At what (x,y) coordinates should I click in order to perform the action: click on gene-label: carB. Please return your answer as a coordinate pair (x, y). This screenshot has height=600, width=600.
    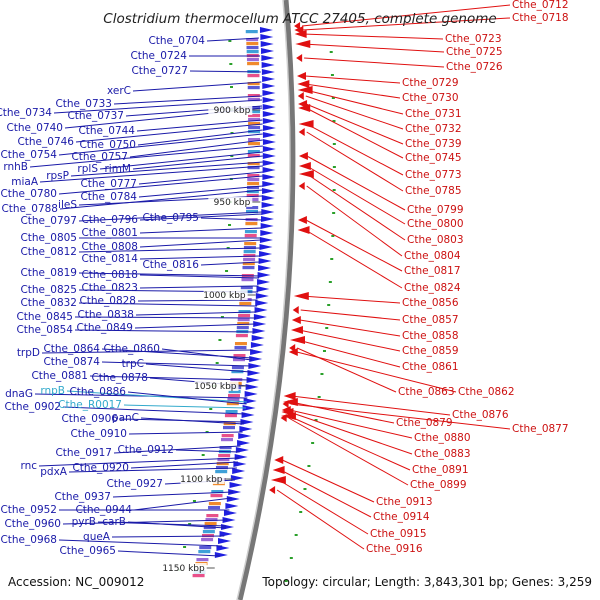
    Looking at the image, I should click on (114, 522).